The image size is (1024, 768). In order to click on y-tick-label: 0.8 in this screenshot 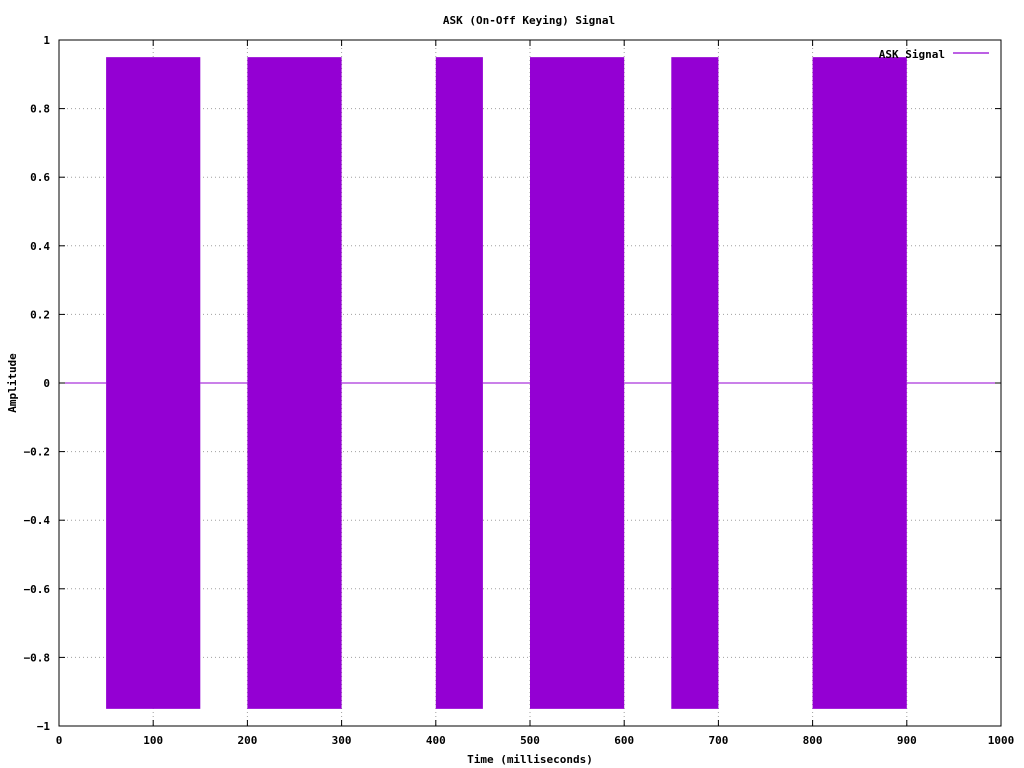, I will do `click(40, 109)`.